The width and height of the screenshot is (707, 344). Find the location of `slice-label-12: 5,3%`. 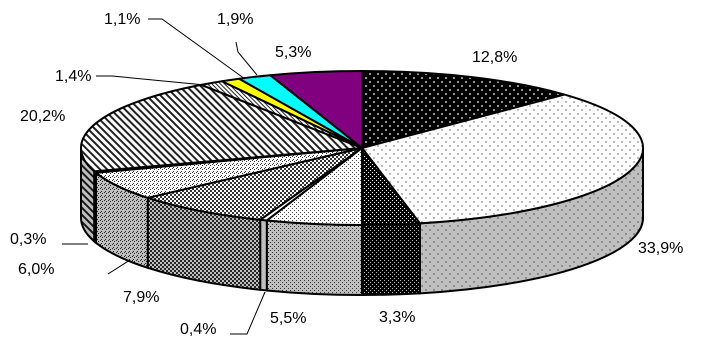

slice-label-12: 5,3% is located at coordinates (293, 52).